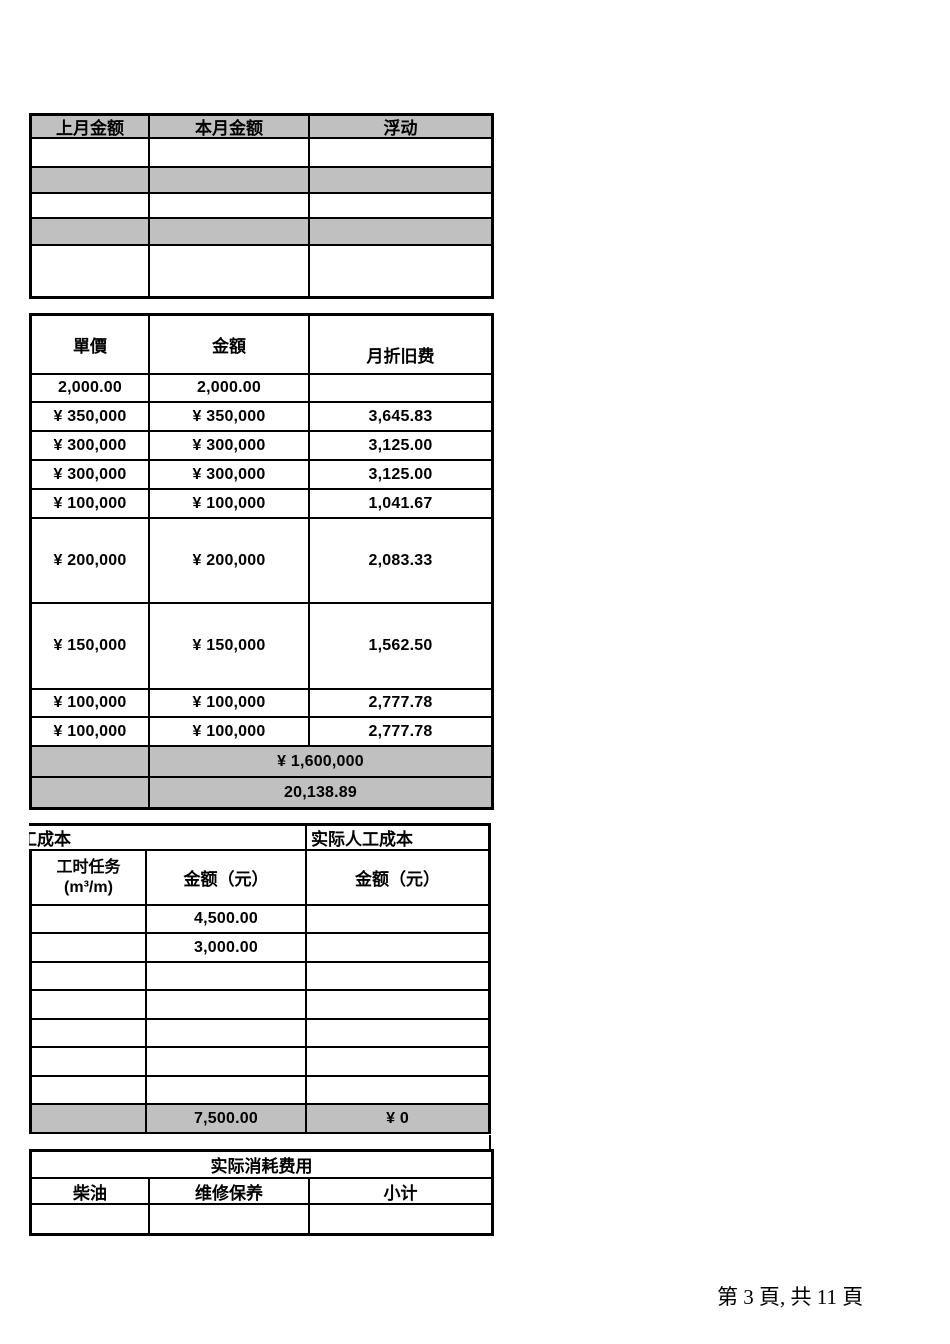 Image resolution: width=950 pixels, height=1344 pixels. Describe the element at coordinates (88, 867) in the screenshot. I see `header-line-1: 工时任务` at that location.